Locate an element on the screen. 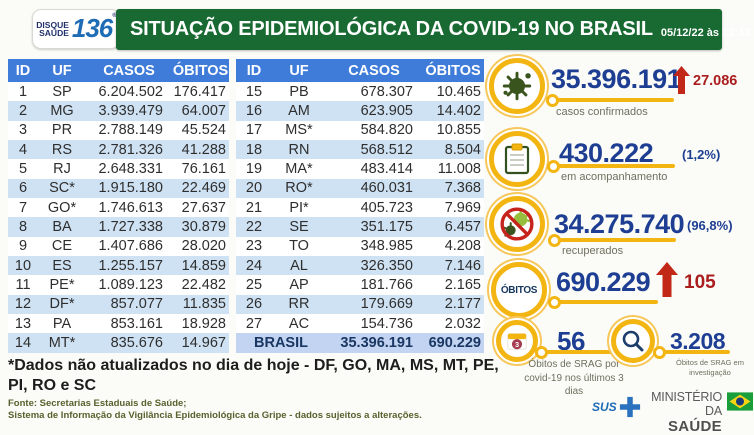  row-id: 25 is located at coordinates (254, 285).